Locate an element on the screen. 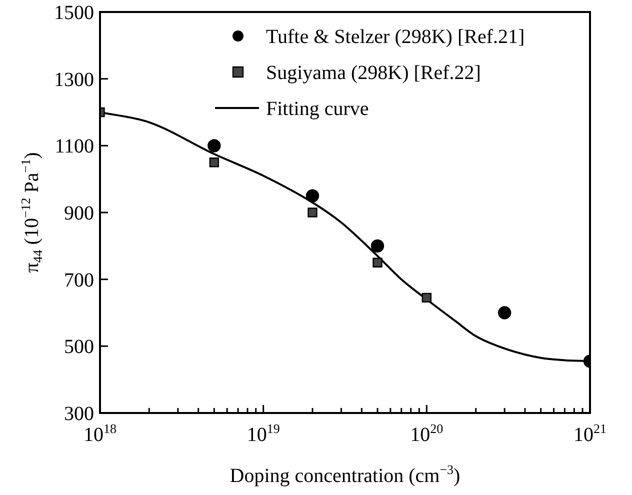 This screenshot has height=495, width=632. legend-label: Tufte & Stelzer (298K) [Ref.21] is located at coordinates (395, 37).